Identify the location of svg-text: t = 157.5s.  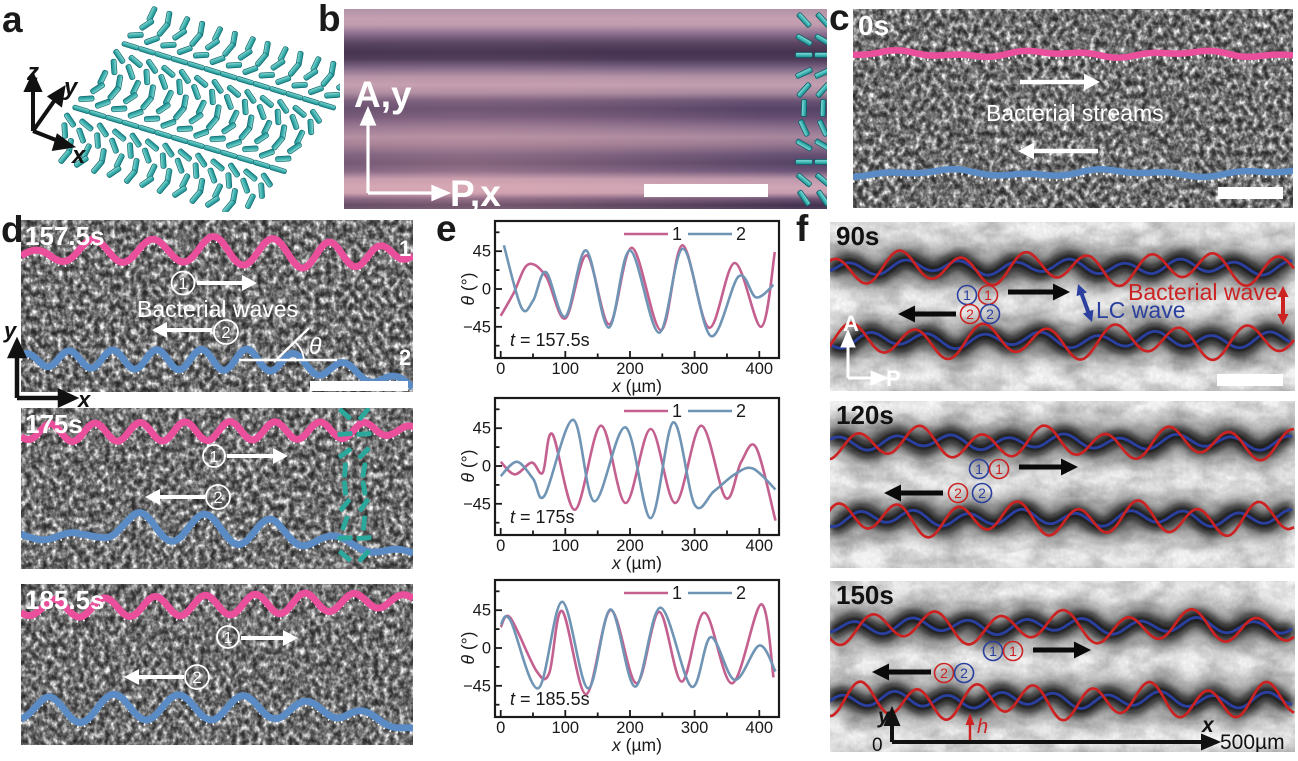
(550, 340).